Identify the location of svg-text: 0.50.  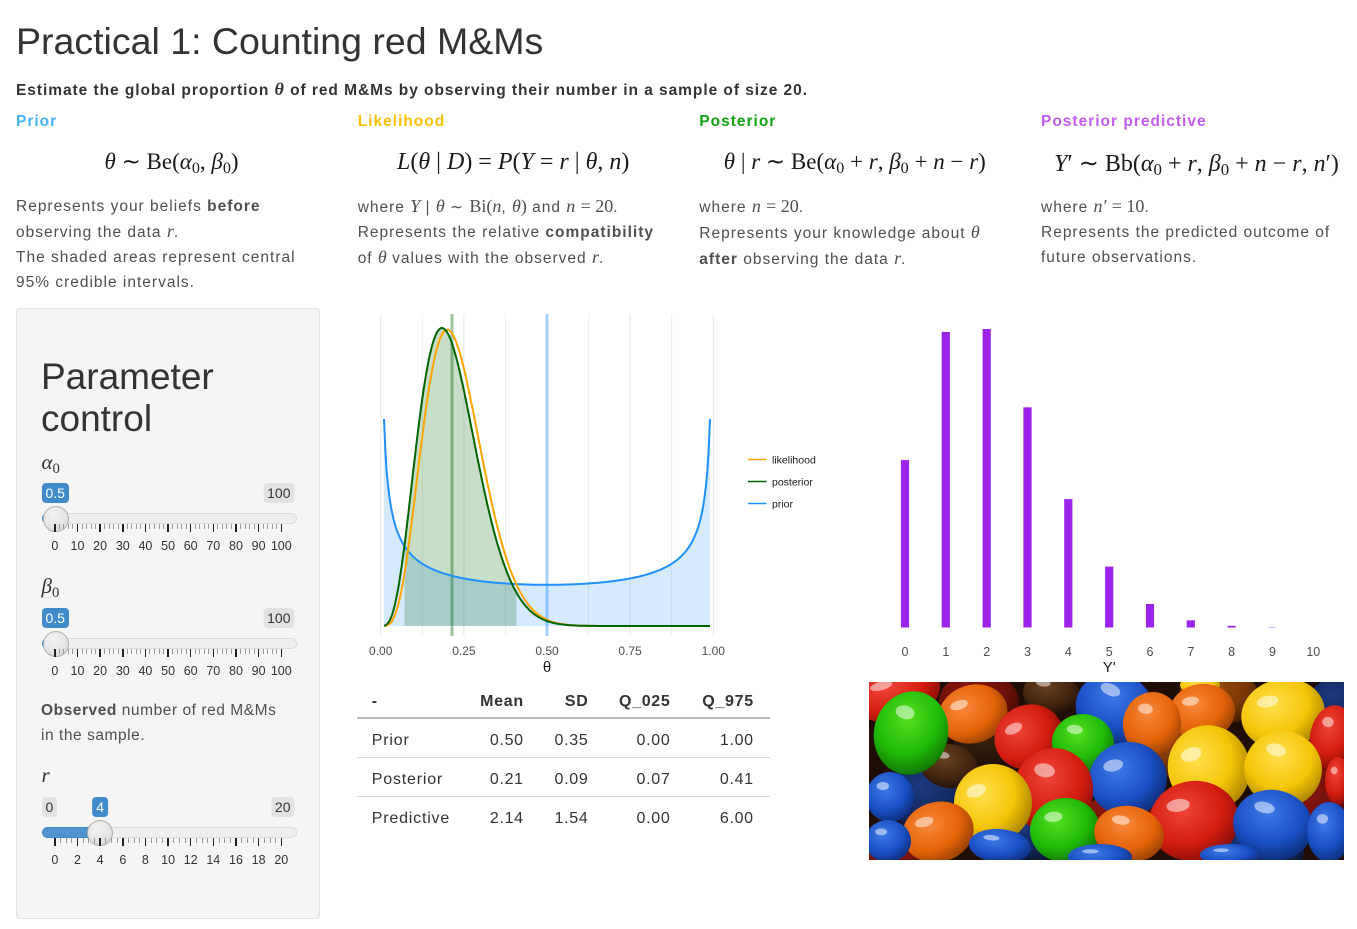
(547, 651).